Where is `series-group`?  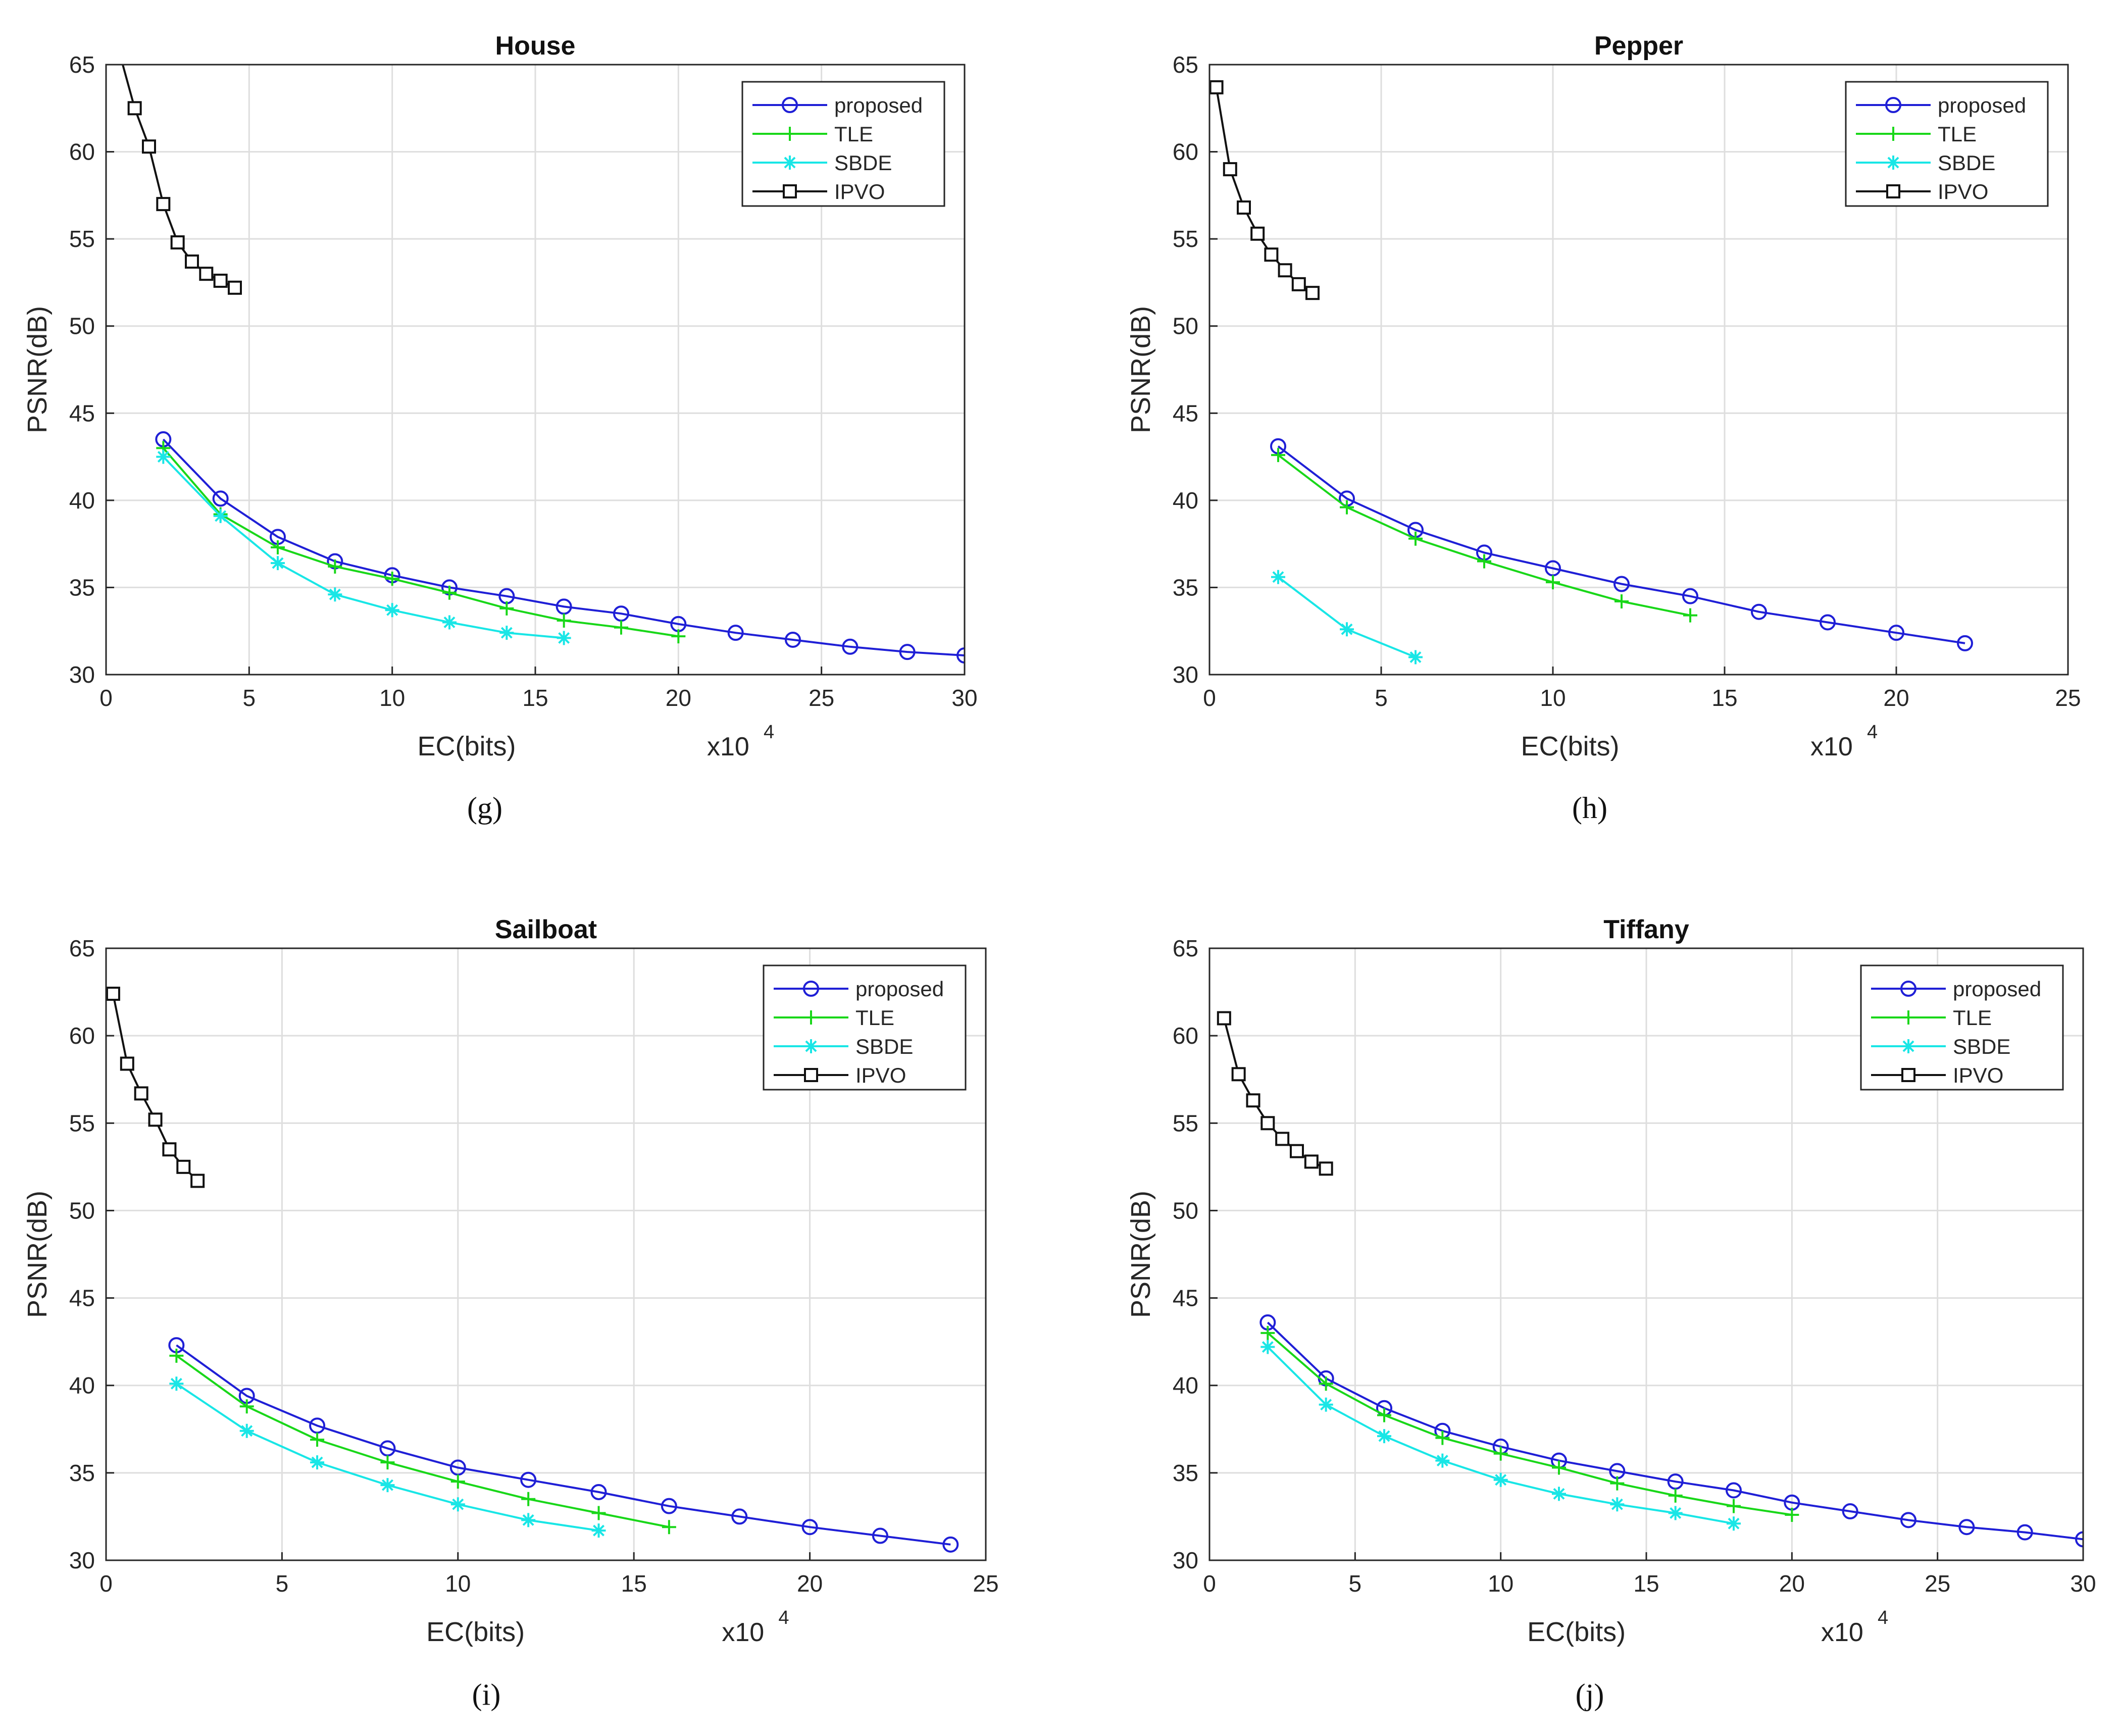 series-group is located at coordinates (1591, 372).